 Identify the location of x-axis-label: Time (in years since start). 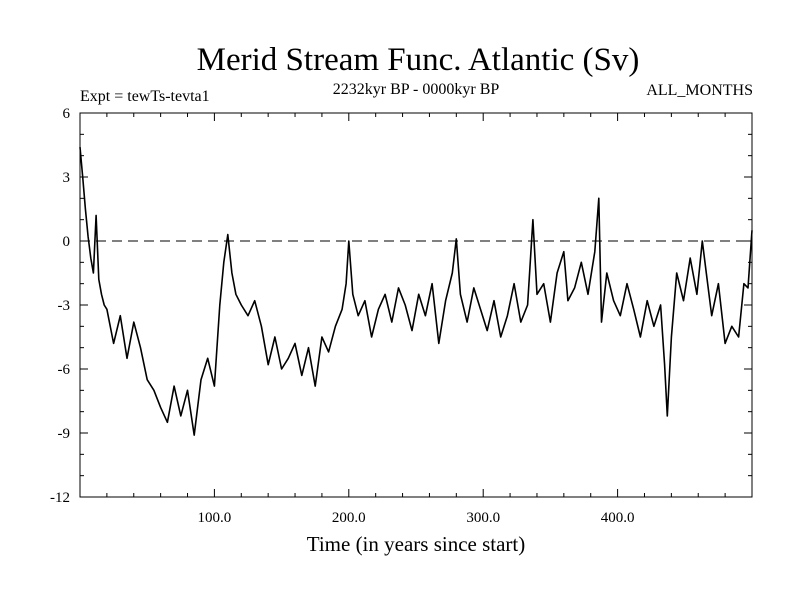
(416, 544).